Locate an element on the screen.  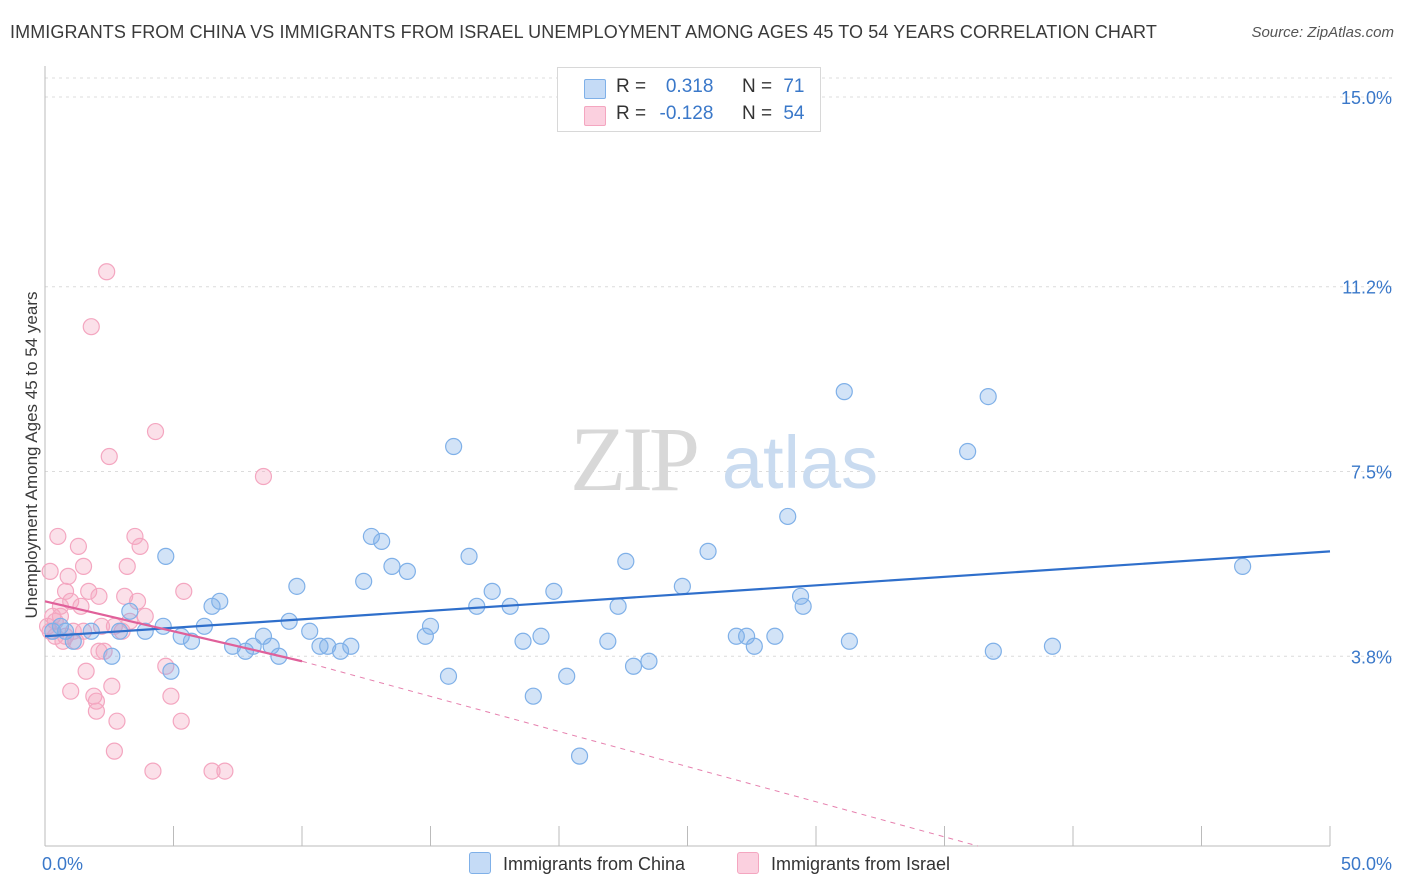
israel-n-value: 54 is located at coordinates (794, 113).